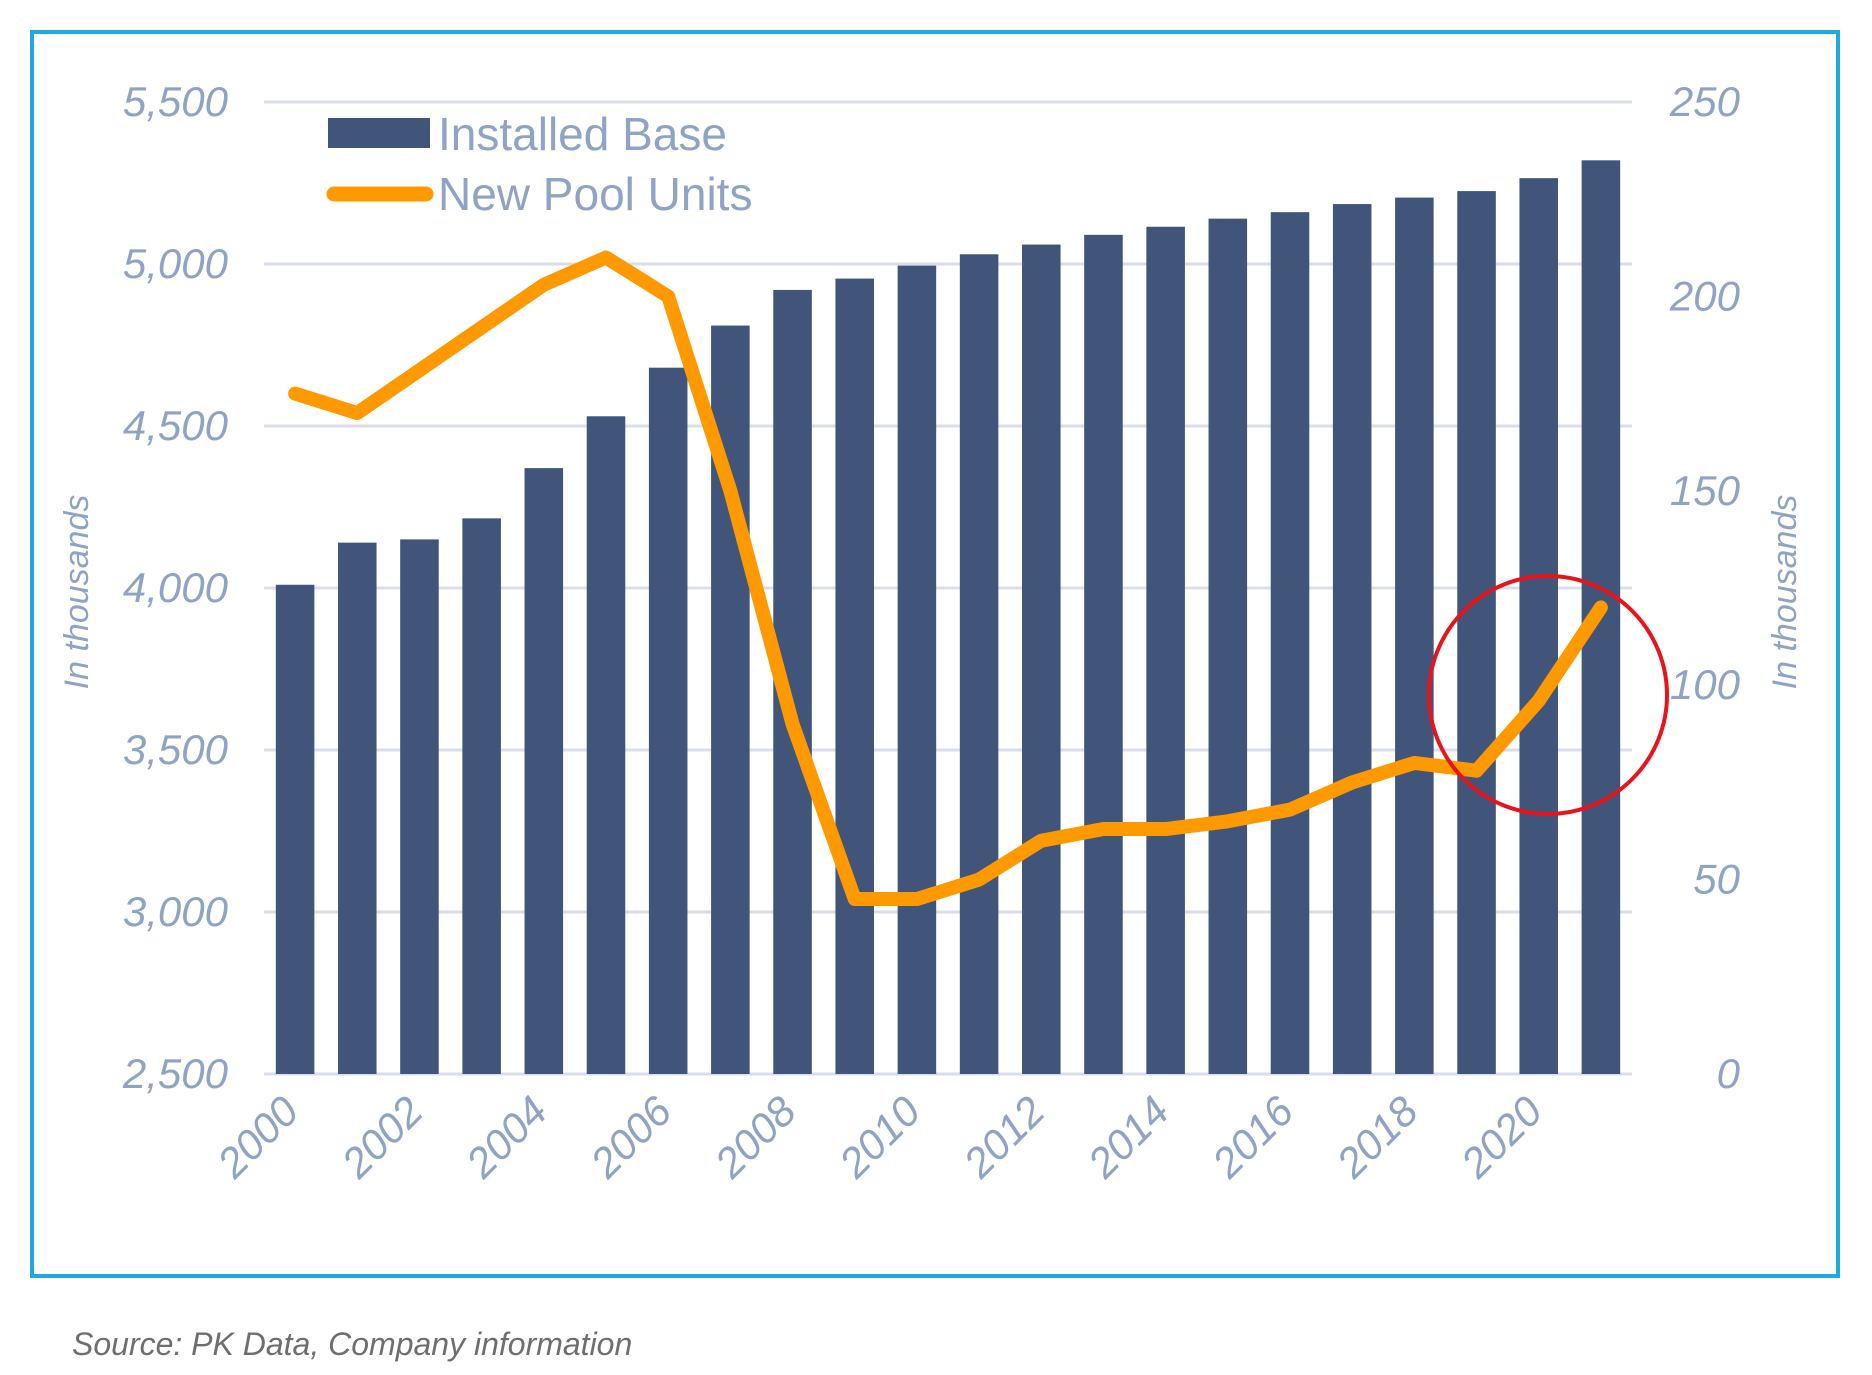 Image resolution: width=1872 pixels, height=1375 pixels. I want to click on left-axis-title: In thousands, so click(77, 592).